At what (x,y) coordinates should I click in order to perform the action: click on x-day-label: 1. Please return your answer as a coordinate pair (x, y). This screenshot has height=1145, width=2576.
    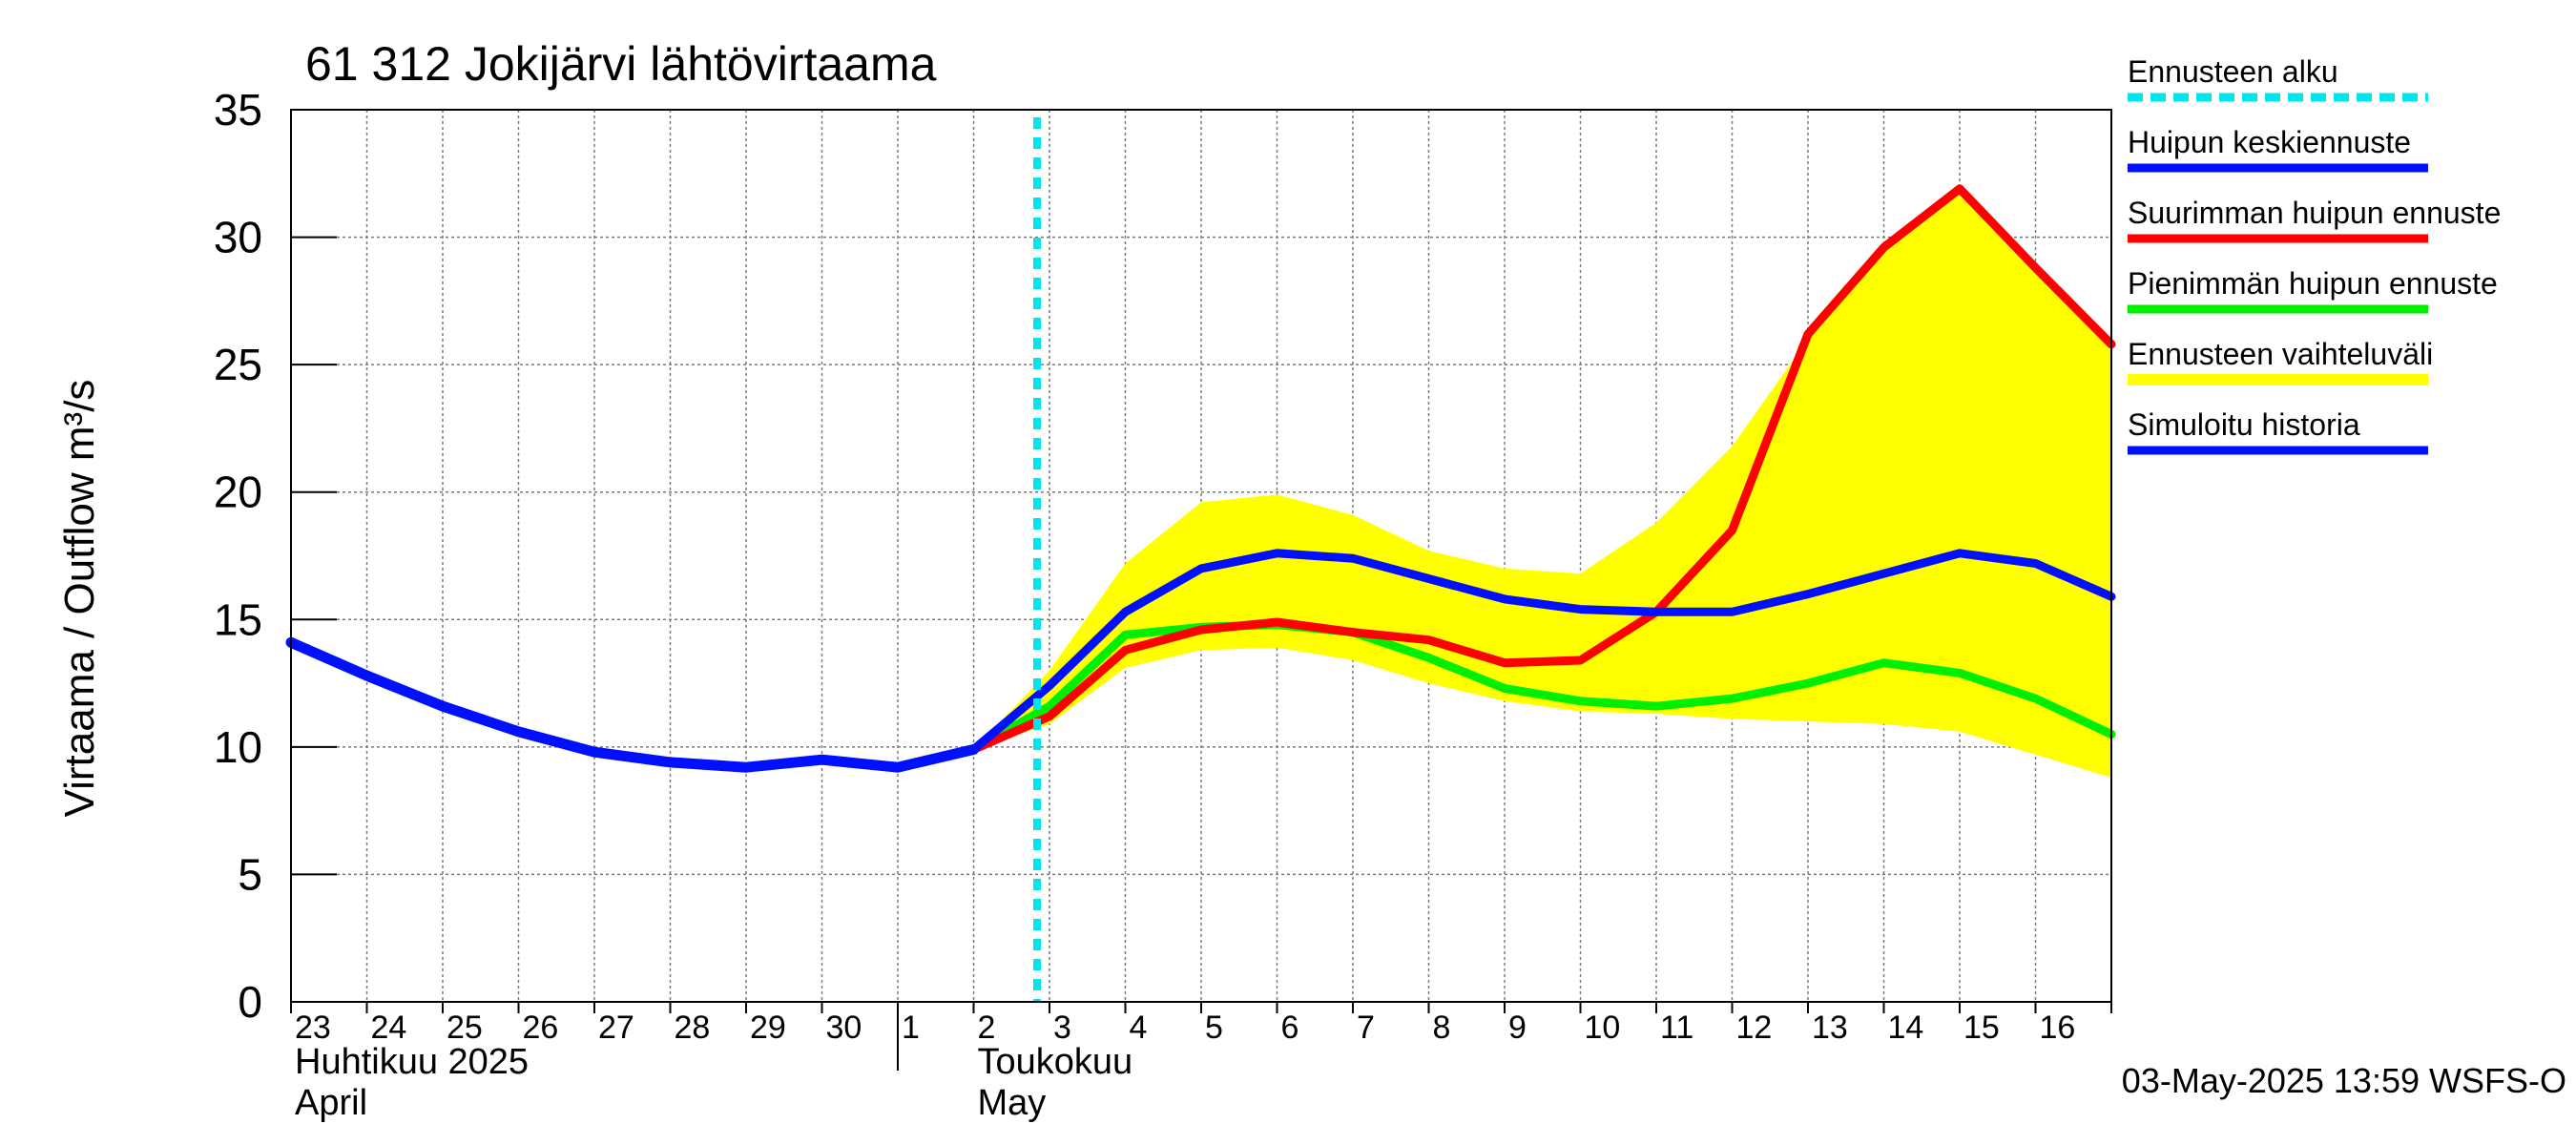
    Looking at the image, I should click on (911, 1028).